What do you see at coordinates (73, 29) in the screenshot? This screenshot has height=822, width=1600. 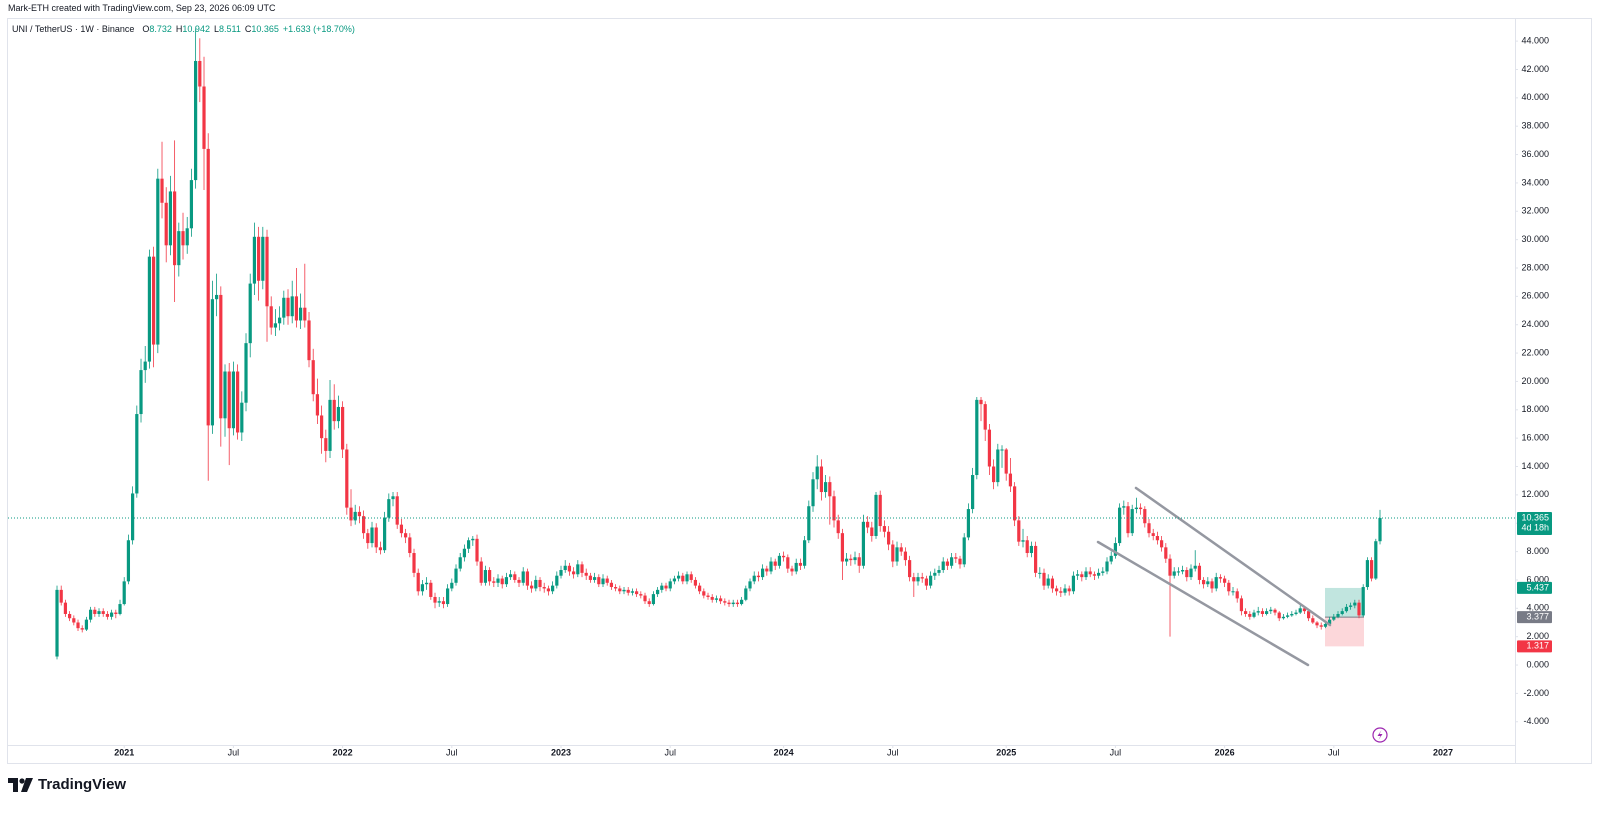 I see `symbol: UNI / TetherUS · 1W · Binance` at bounding box center [73, 29].